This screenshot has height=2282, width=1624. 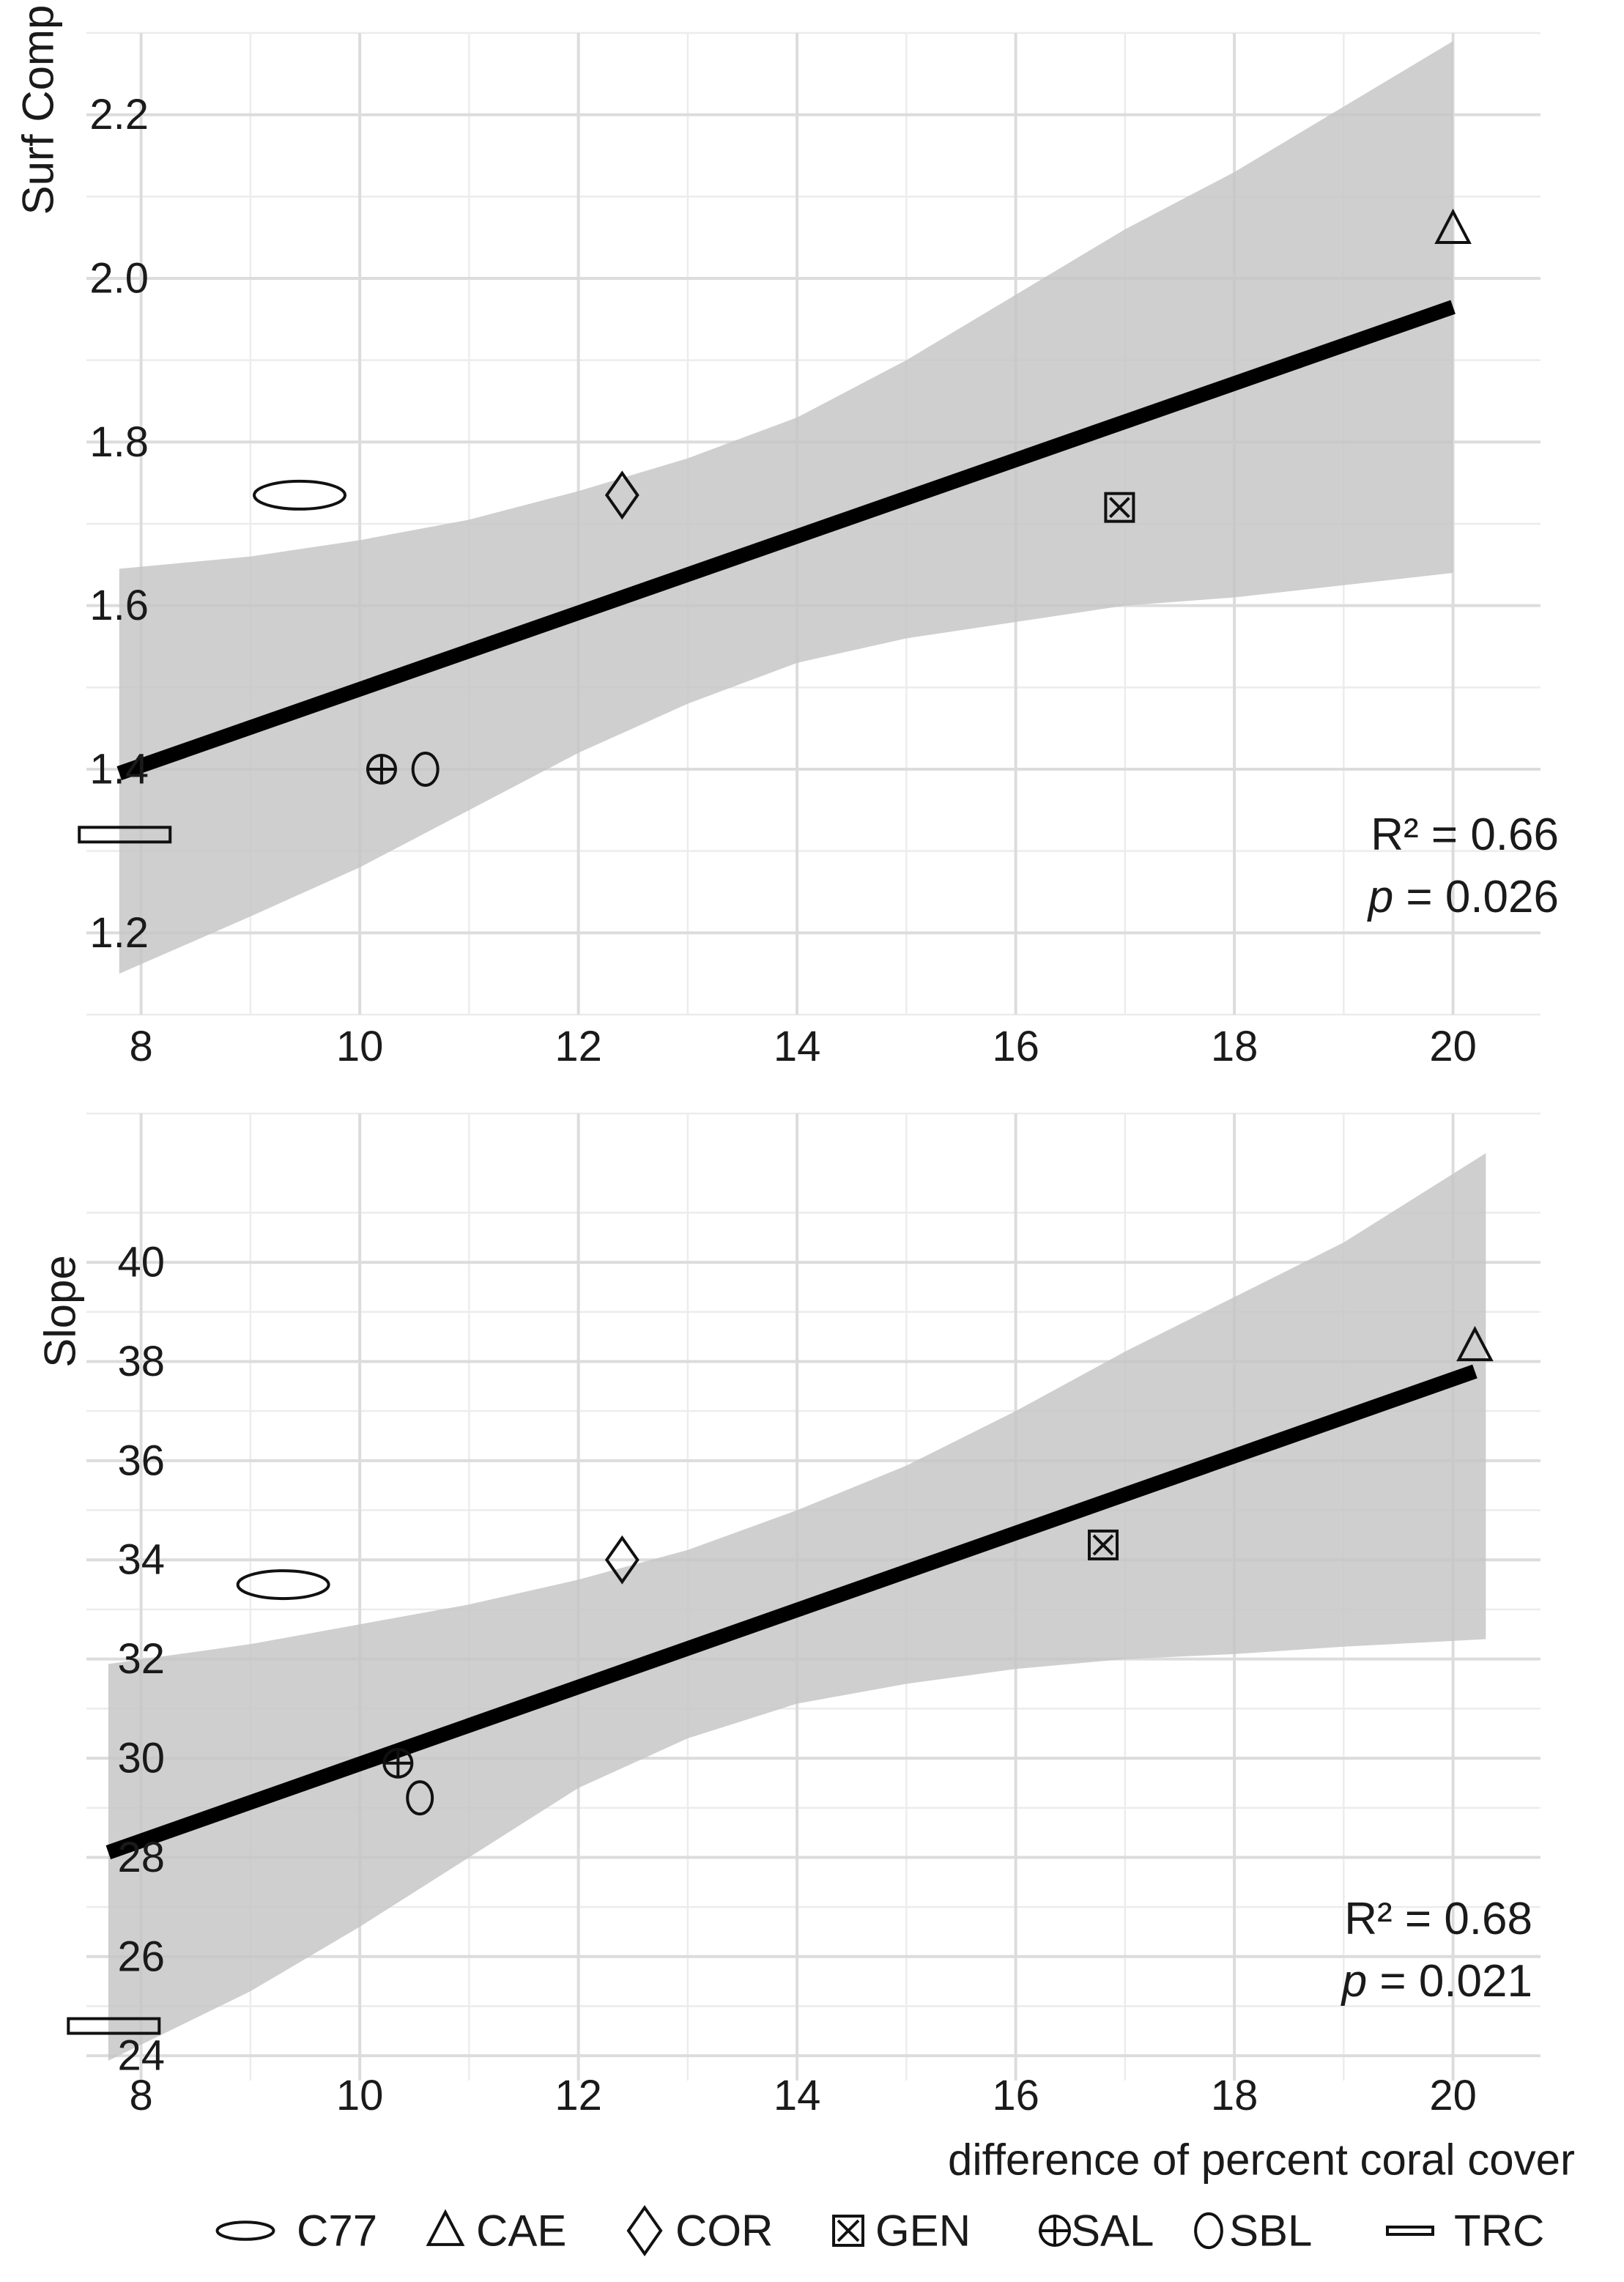 What do you see at coordinates (119, 605) in the screenshot?
I see `y-tick-label: 1.6` at bounding box center [119, 605].